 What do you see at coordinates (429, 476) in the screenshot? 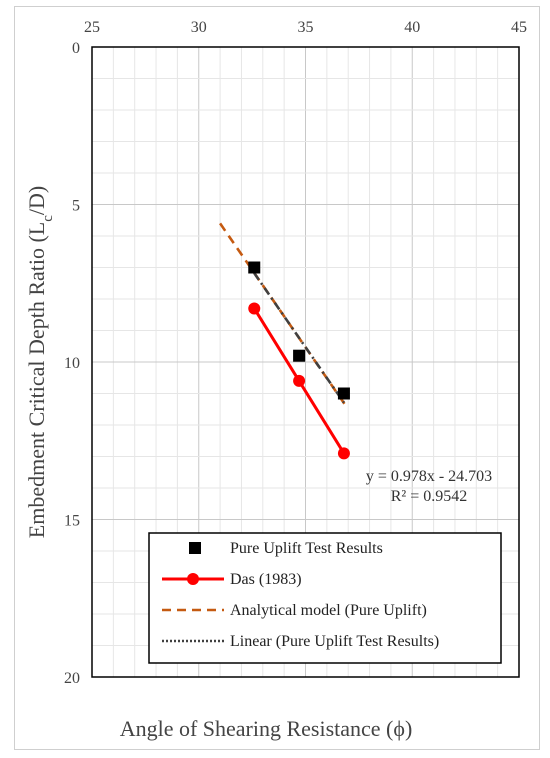
I see `trendline-equation: y = 0.978x - 24.703` at bounding box center [429, 476].